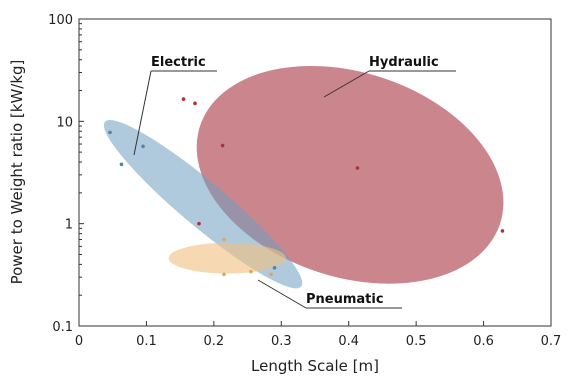 Image resolution: width=571 pixels, height=378 pixels. Describe the element at coordinates (214, 341) in the screenshot. I see `x-tick-label: 0.2` at that location.